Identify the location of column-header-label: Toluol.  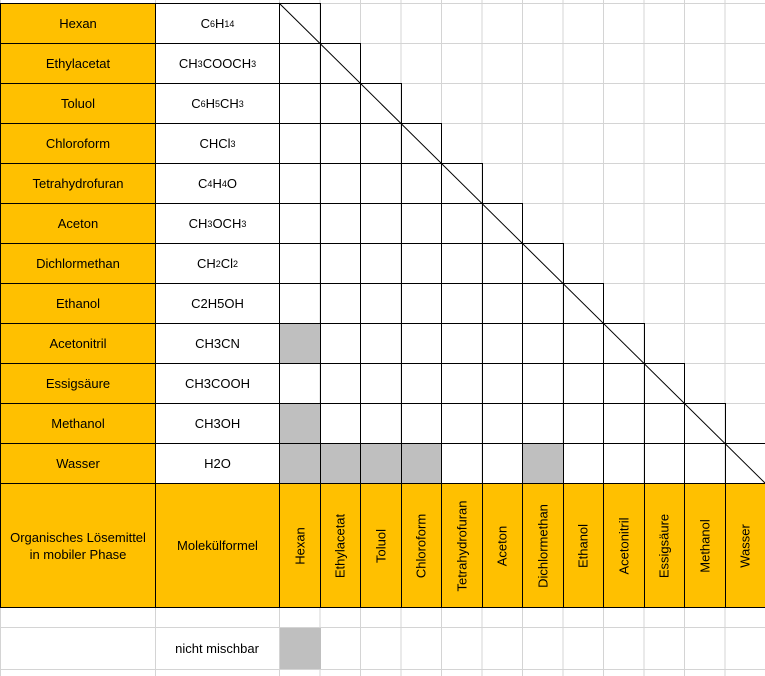
(381, 545).